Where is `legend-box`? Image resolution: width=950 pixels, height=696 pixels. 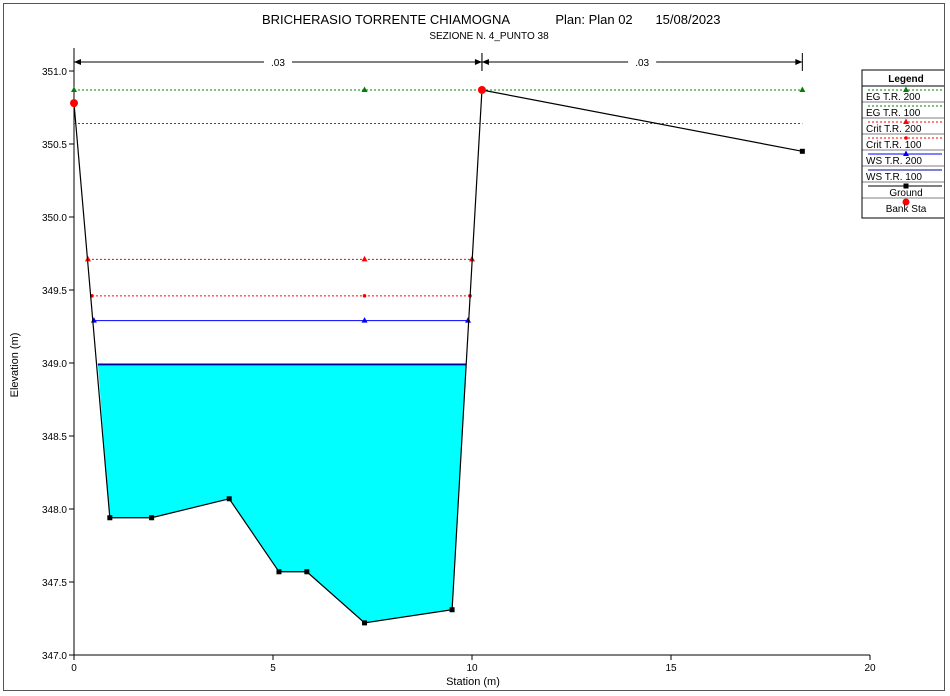 legend-box is located at coordinates (902, 144).